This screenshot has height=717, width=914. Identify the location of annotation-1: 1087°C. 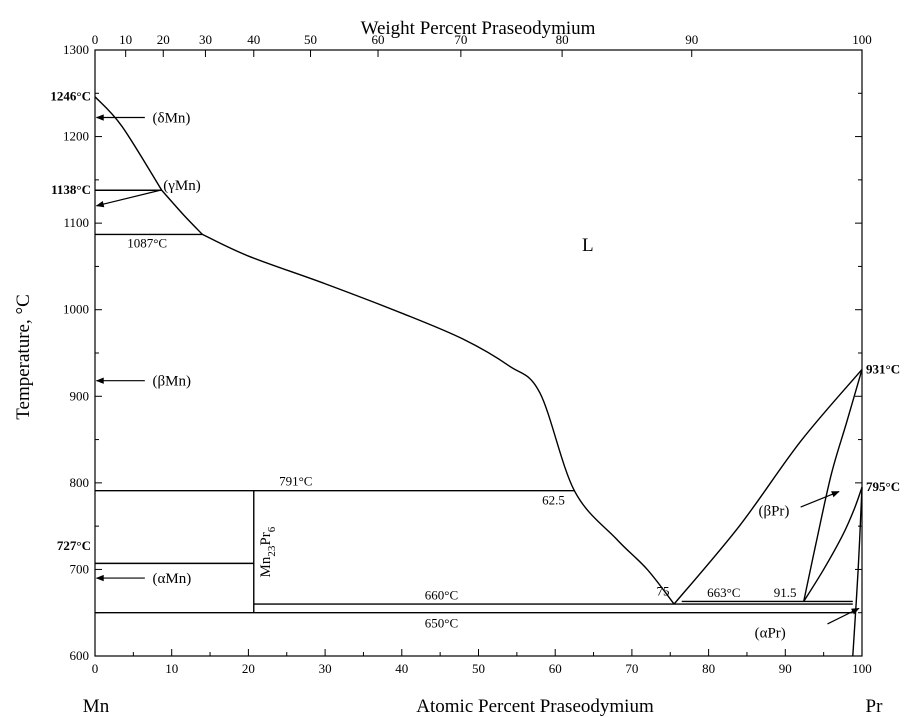
(147, 242).